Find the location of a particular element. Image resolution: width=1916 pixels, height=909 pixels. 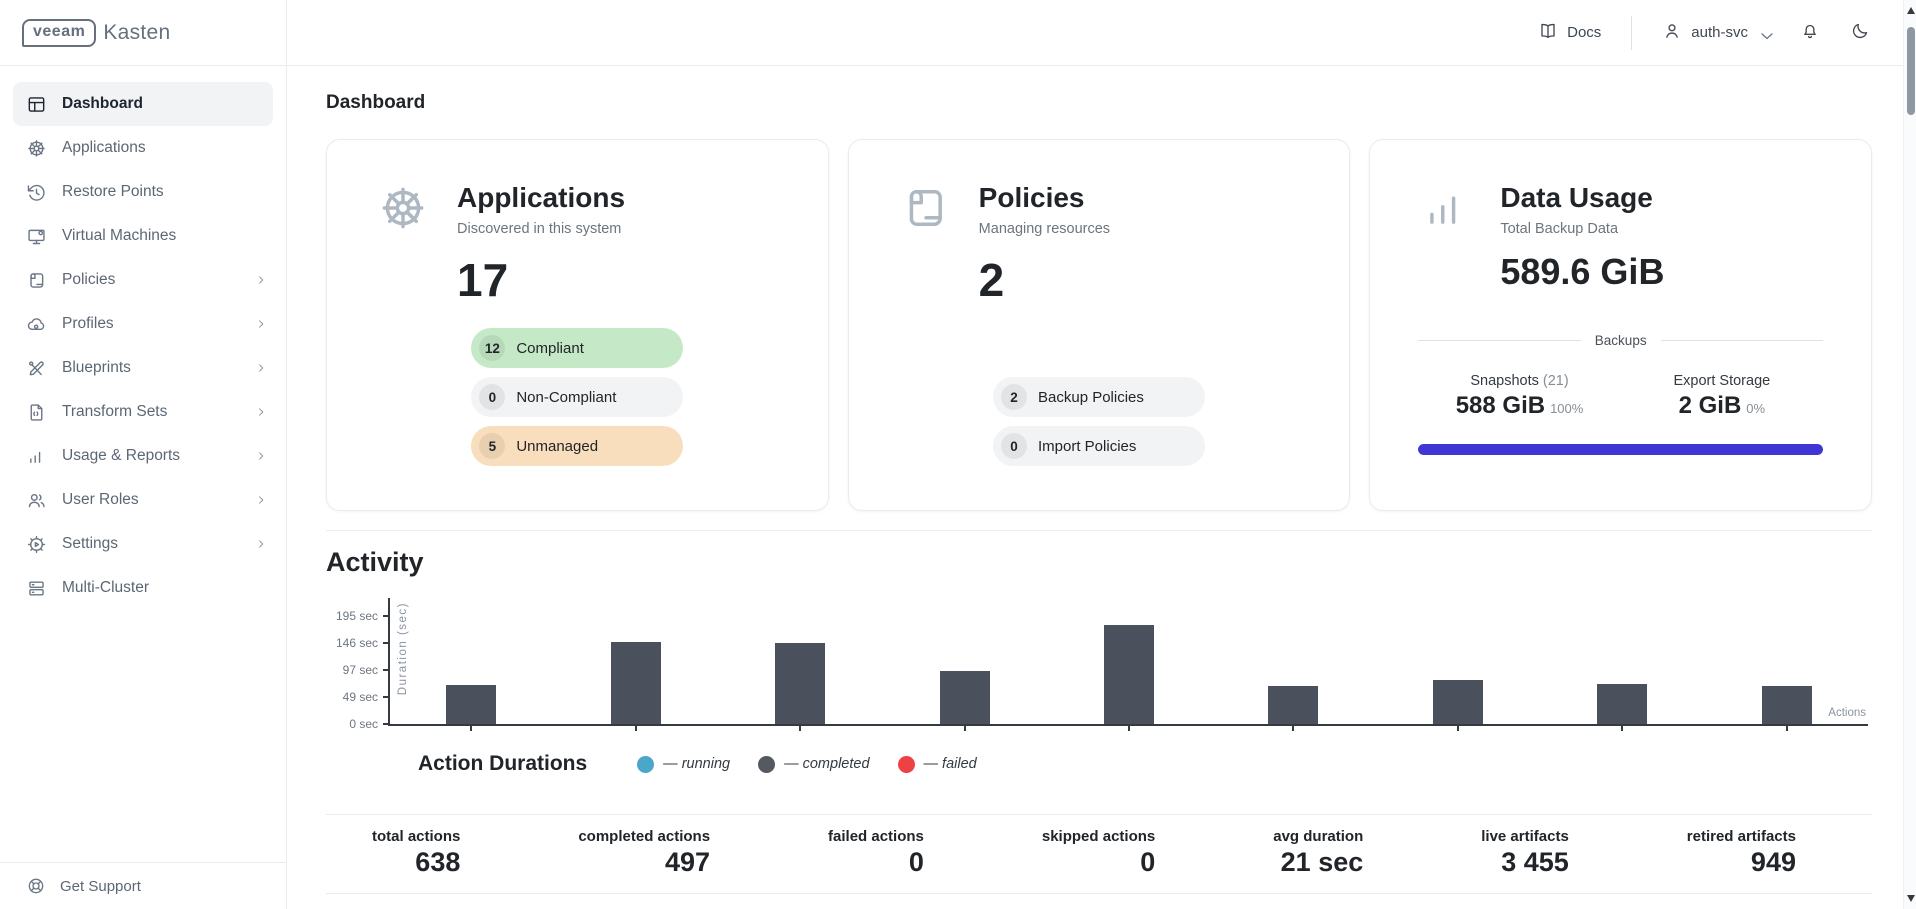

get-support-button: Get Support is located at coordinates (143, 885).